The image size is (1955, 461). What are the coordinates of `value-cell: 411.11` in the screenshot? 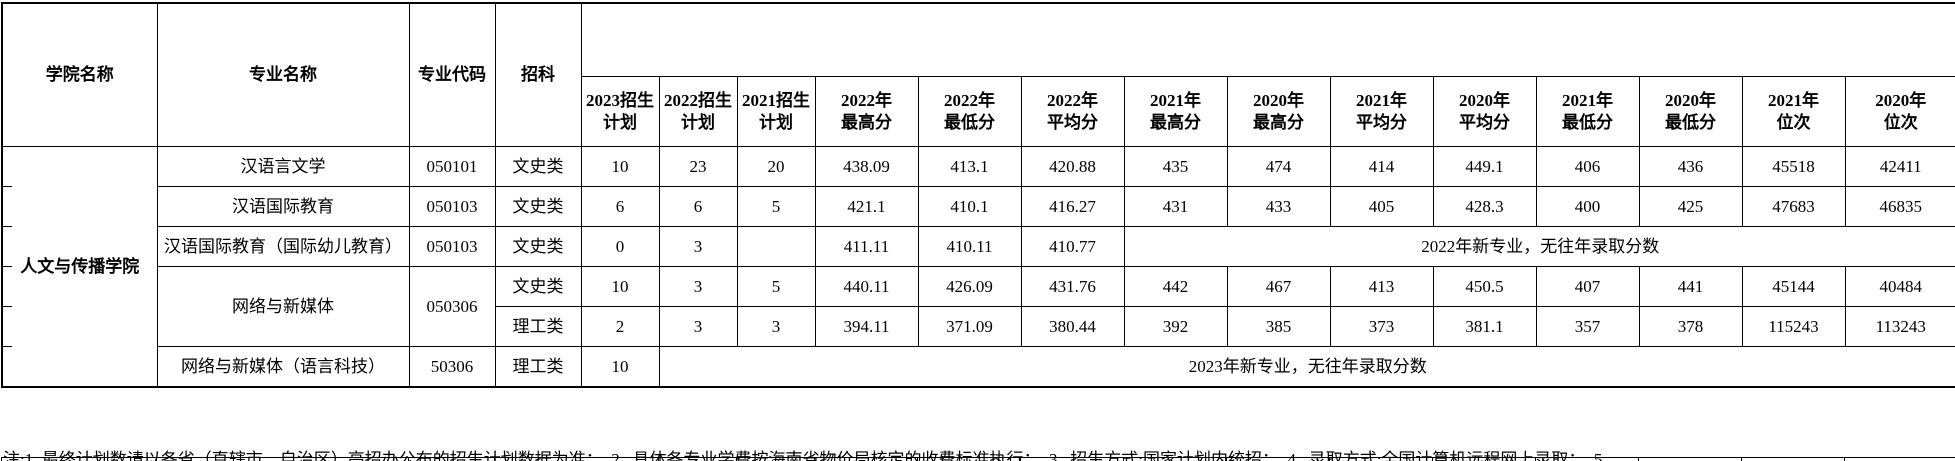 It's located at (866, 246).